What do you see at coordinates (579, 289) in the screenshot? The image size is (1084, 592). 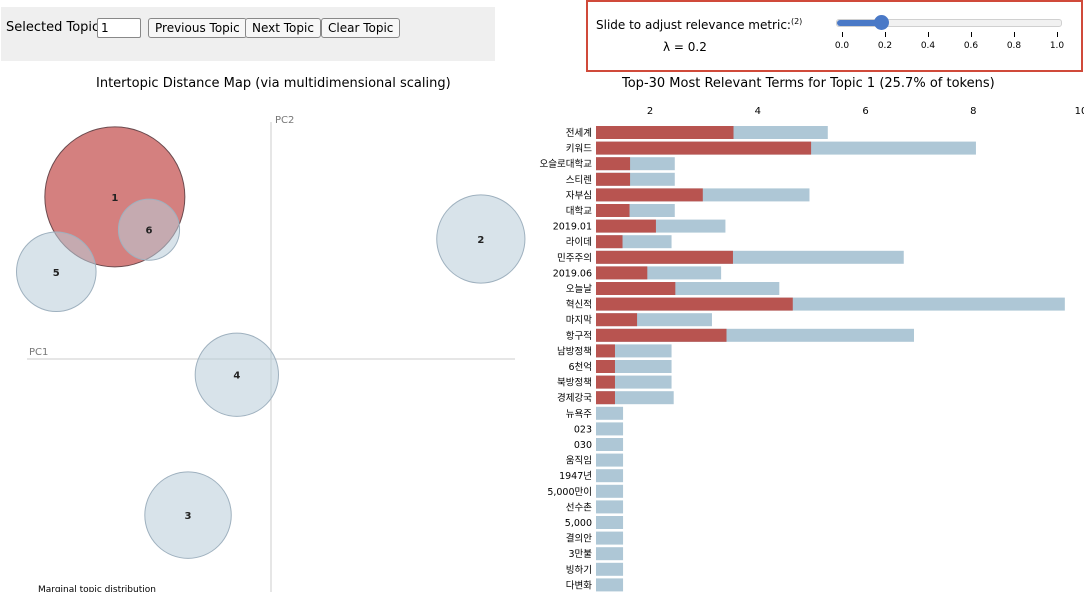 I see `term-label: 오늘날` at bounding box center [579, 289].